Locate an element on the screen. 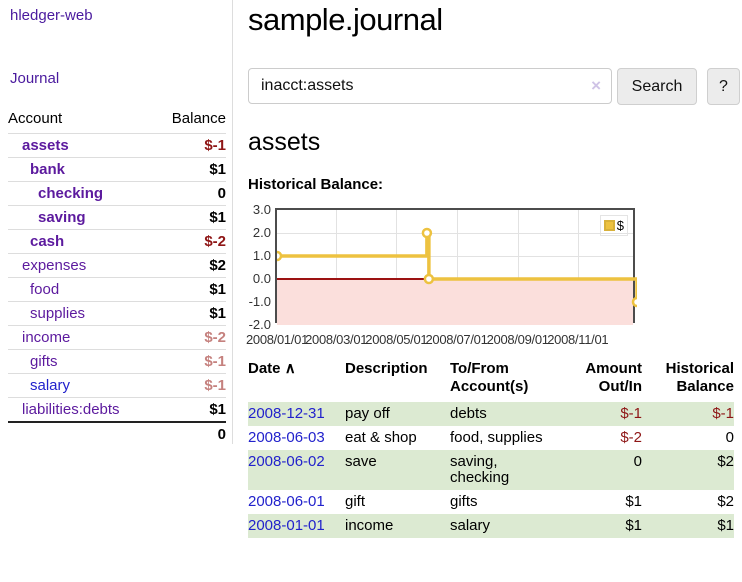  x-axis-tick-label: 2008/01/01 is located at coordinates (277, 339).